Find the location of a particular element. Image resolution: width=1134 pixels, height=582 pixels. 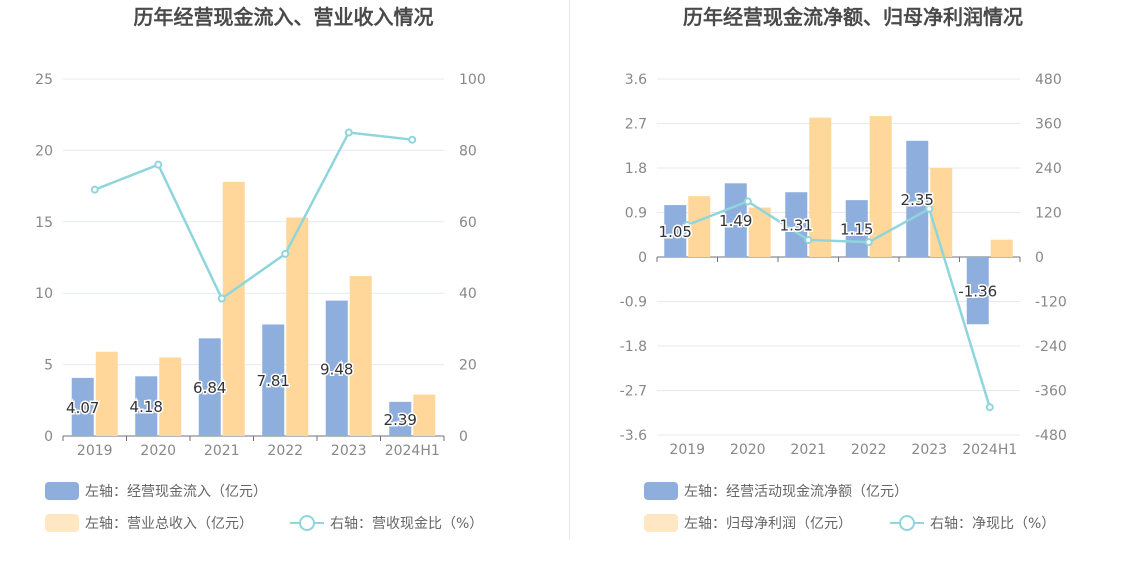

x-category-label: 2020 is located at coordinates (748, 450).